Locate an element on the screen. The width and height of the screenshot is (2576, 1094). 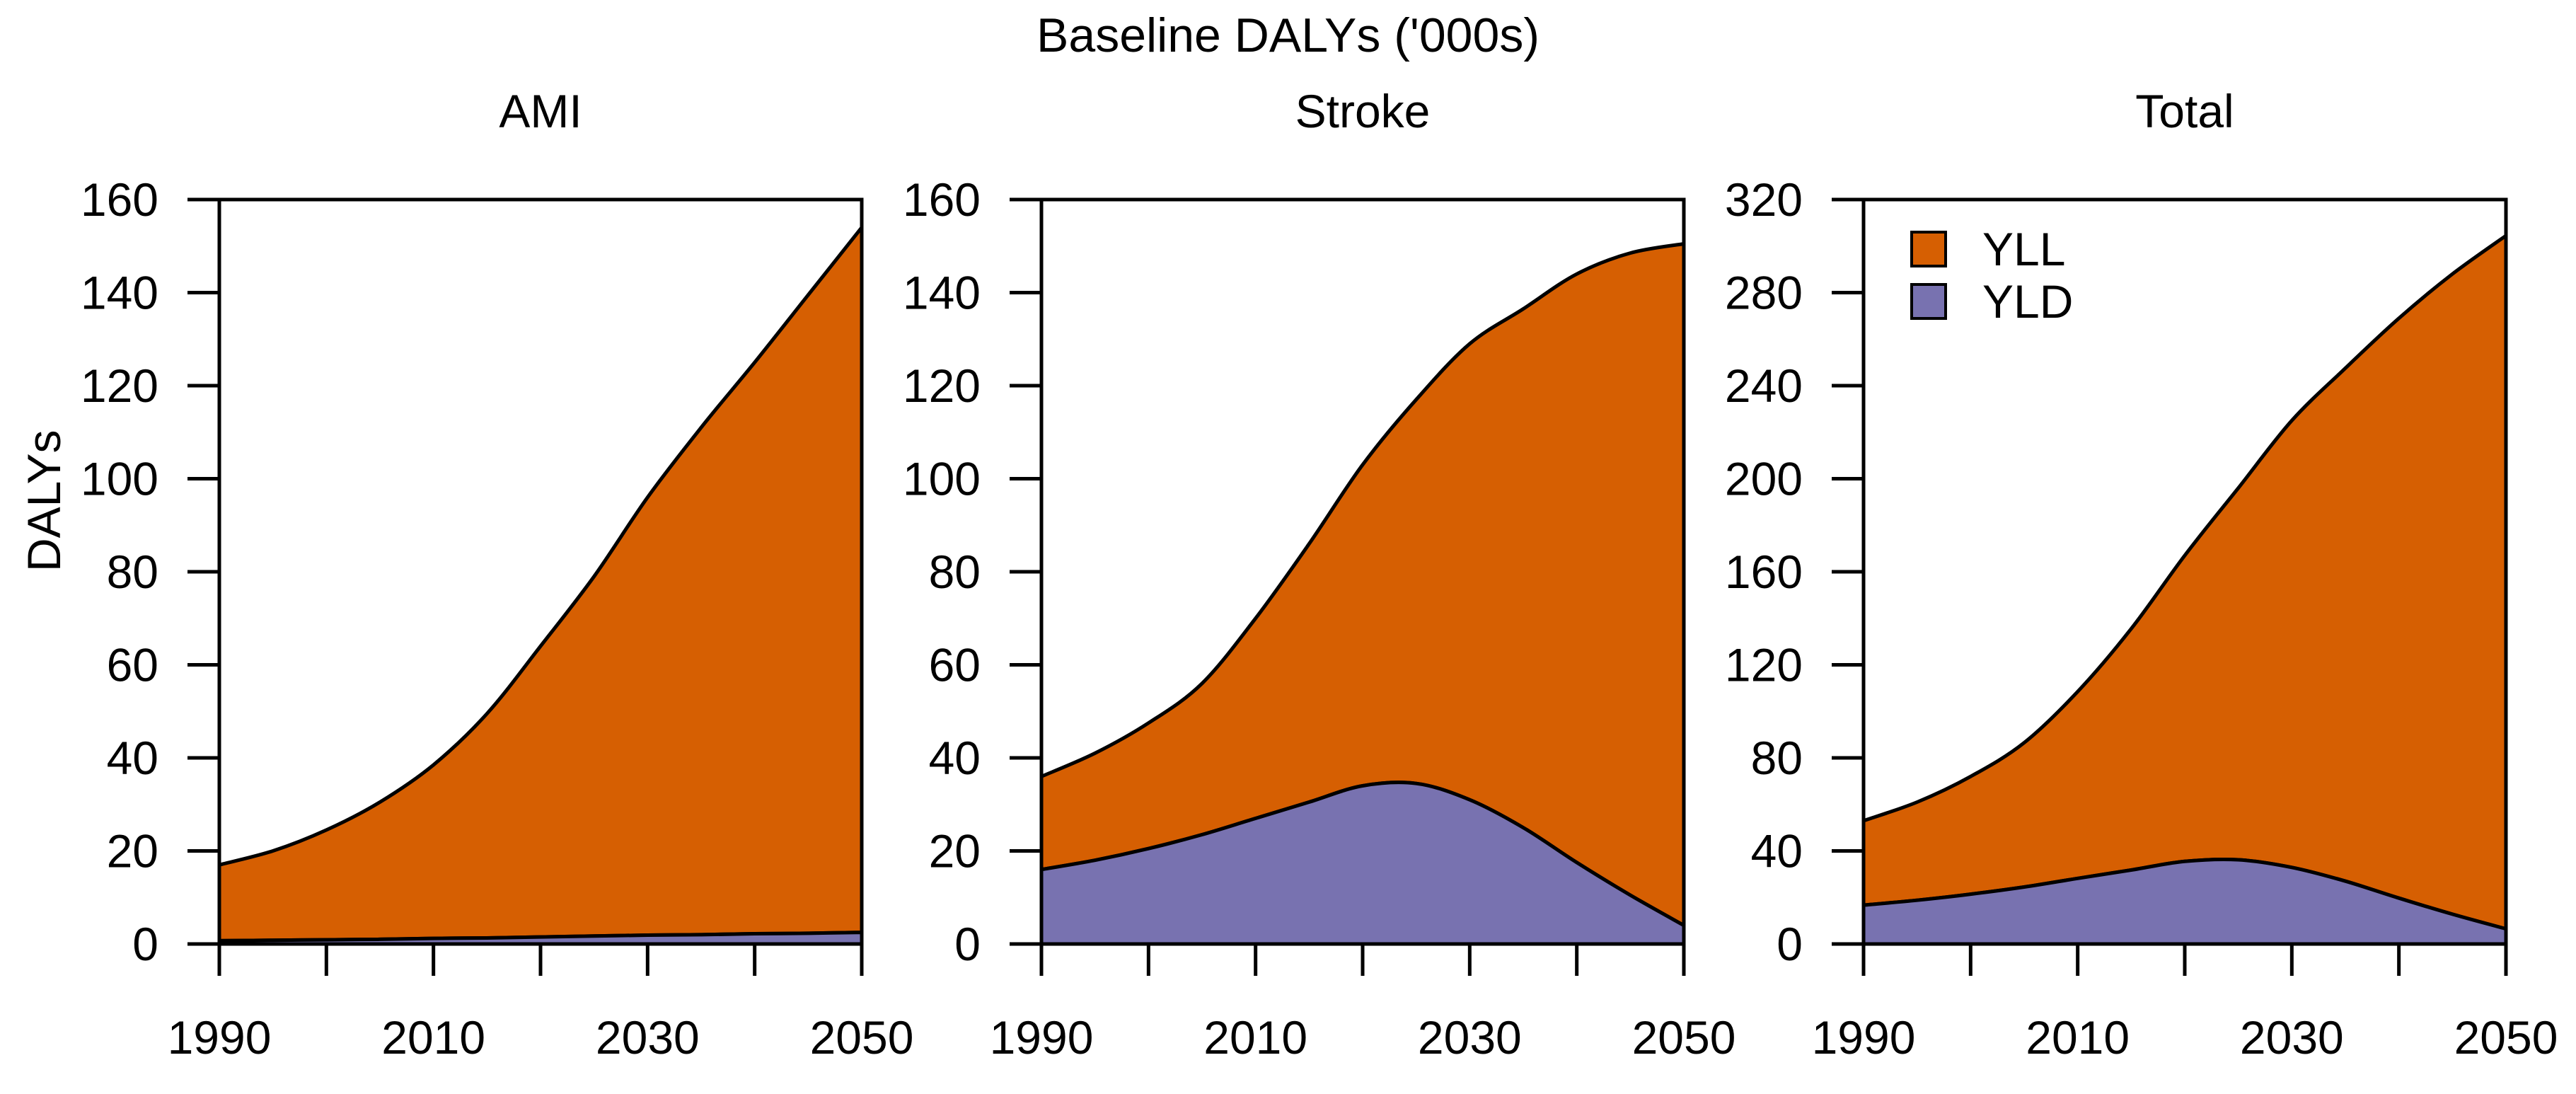
legend-item-yll: YLL is located at coordinates (1991, 249).